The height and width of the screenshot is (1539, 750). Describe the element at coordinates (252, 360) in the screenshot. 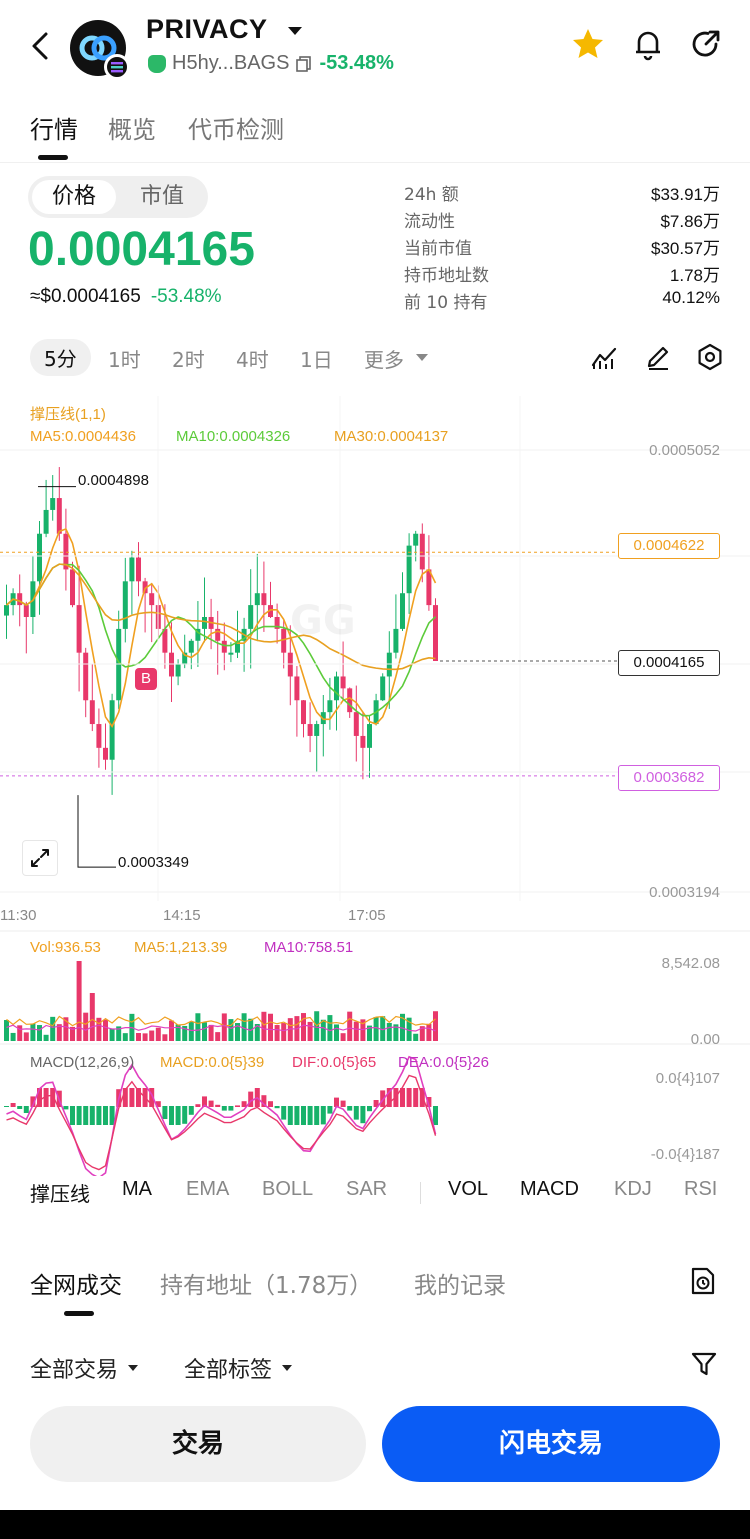

I see `interval-4h: 4时` at that location.